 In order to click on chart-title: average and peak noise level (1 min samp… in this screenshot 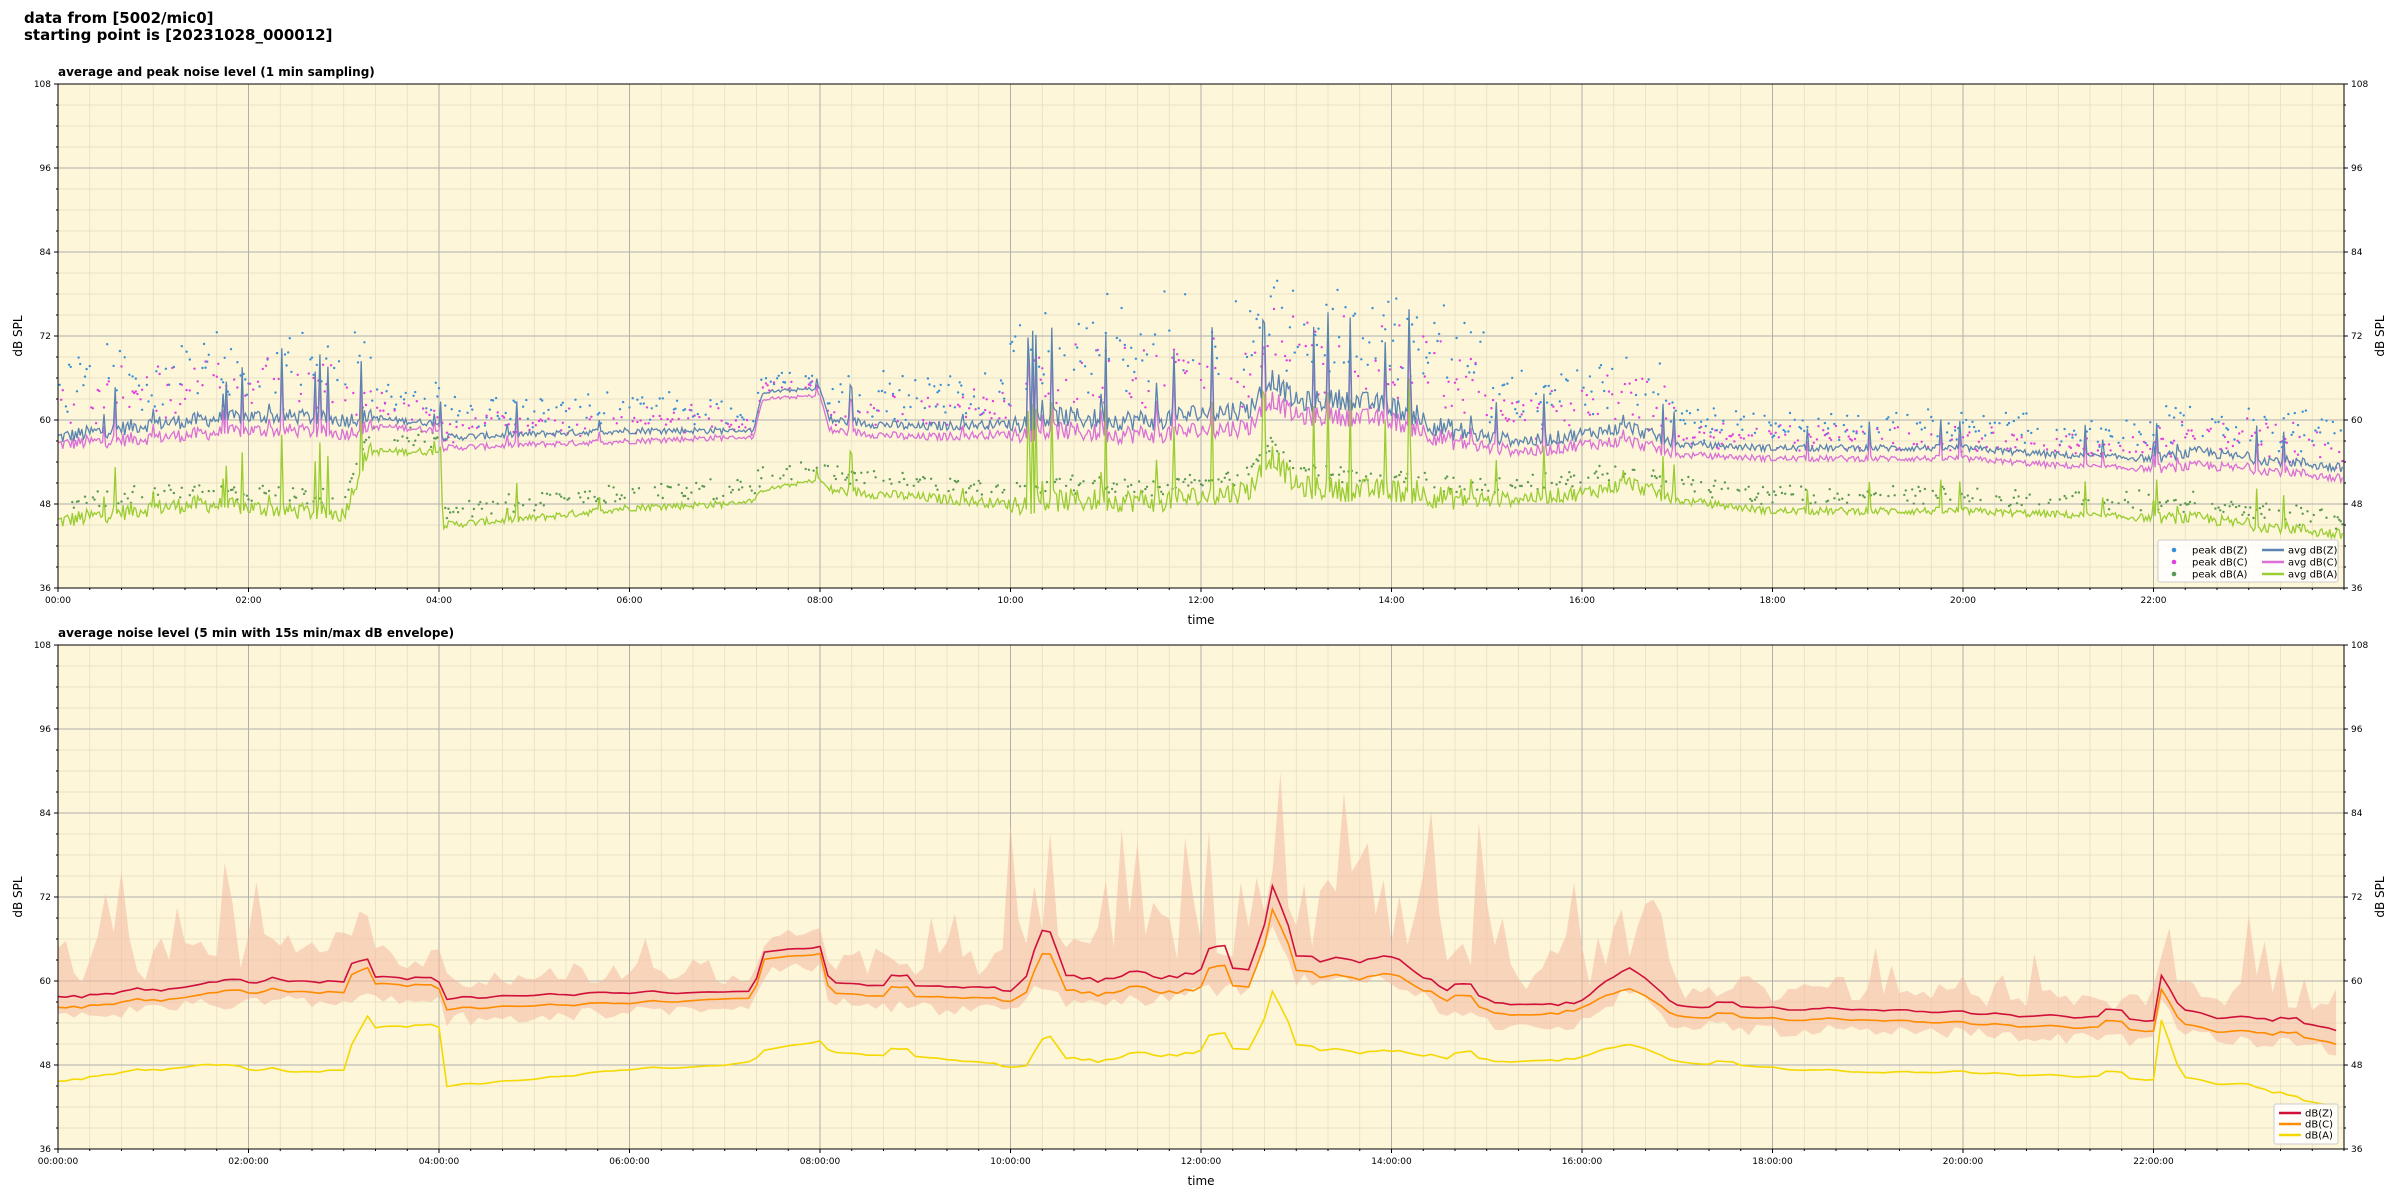, I will do `click(216, 72)`.